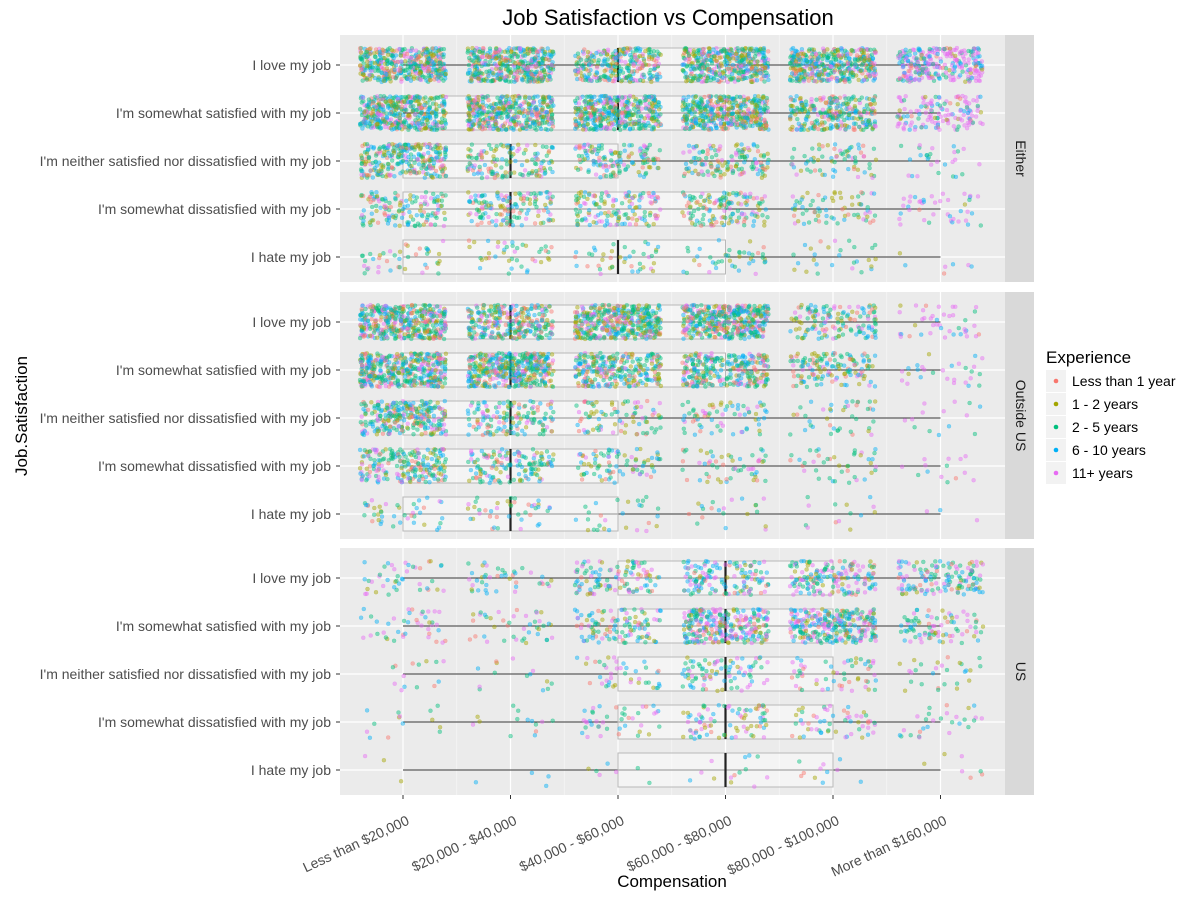 Image resolution: width=1200 pixels, height=900 pixels. What do you see at coordinates (1019, 158) in the screenshot?
I see `facet-strip` at bounding box center [1019, 158].